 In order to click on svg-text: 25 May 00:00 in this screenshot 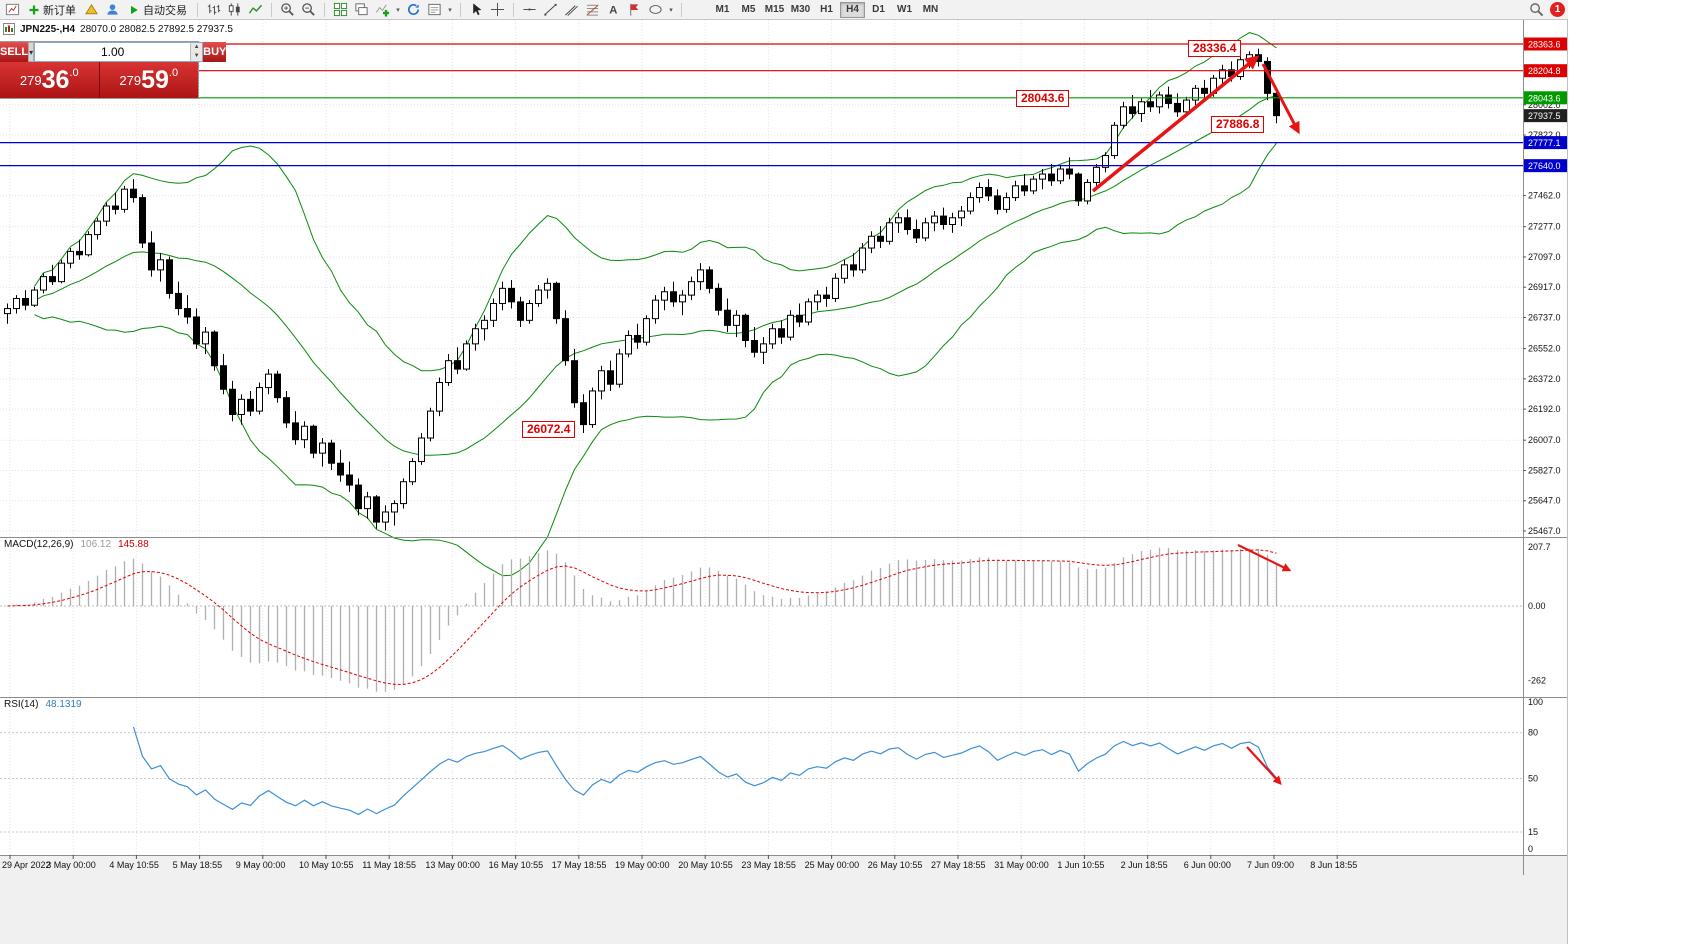, I will do `click(832, 865)`.